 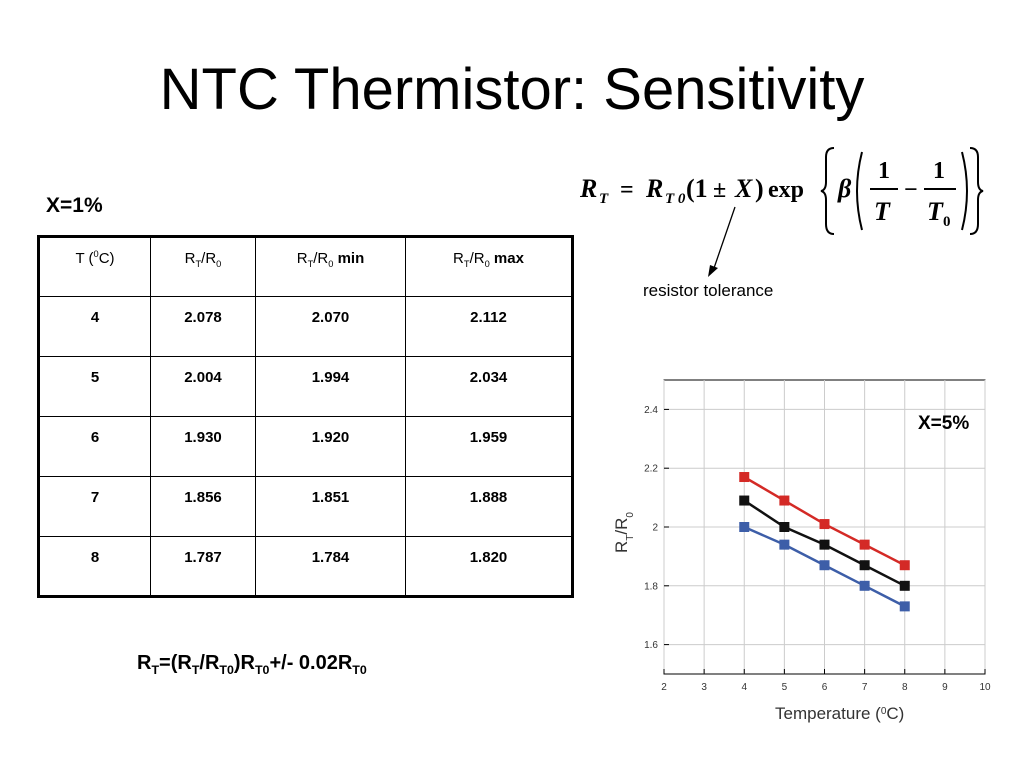 What do you see at coordinates (651, 410) in the screenshot?
I see `chart-y-tick-label: 2.4` at bounding box center [651, 410].